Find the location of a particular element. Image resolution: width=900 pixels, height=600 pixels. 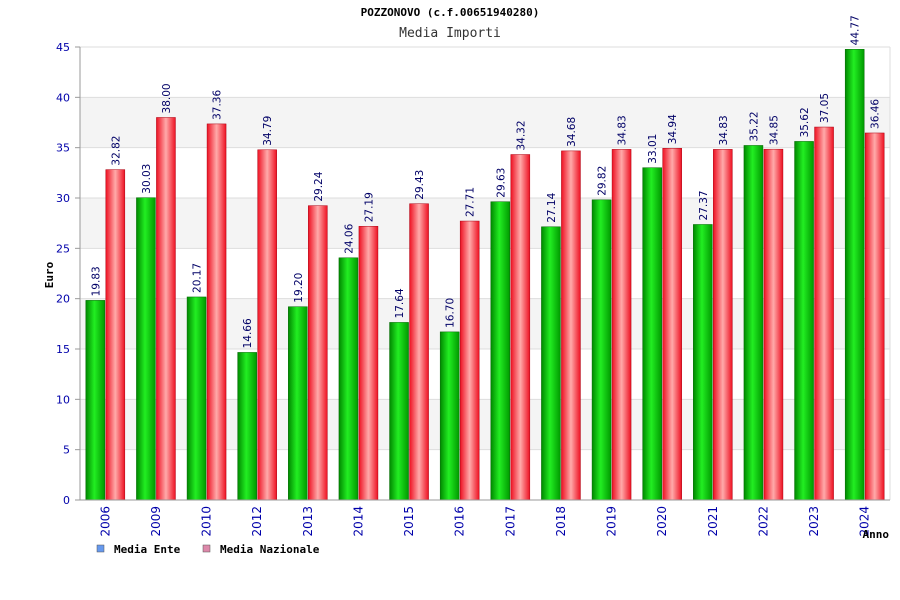

bar-media-ente-2020 is located at coordinates (652, 334).